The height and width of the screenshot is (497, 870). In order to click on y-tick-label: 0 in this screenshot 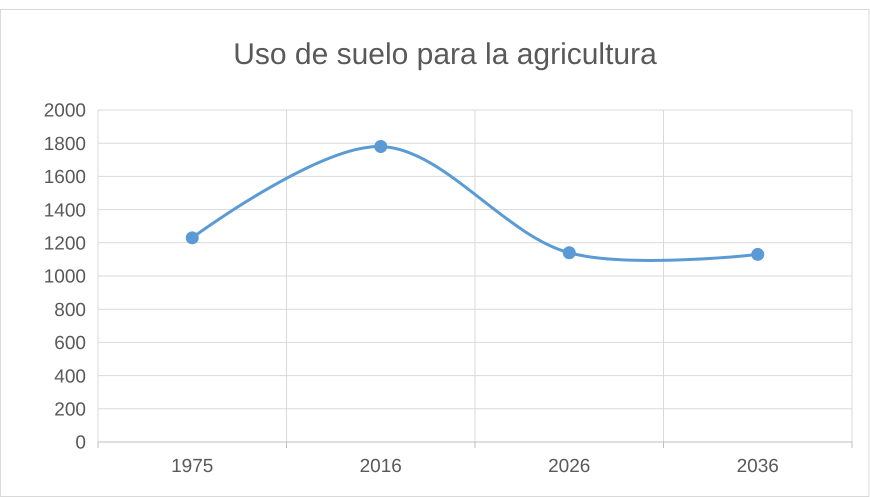, I will do `click(80, 443)`.